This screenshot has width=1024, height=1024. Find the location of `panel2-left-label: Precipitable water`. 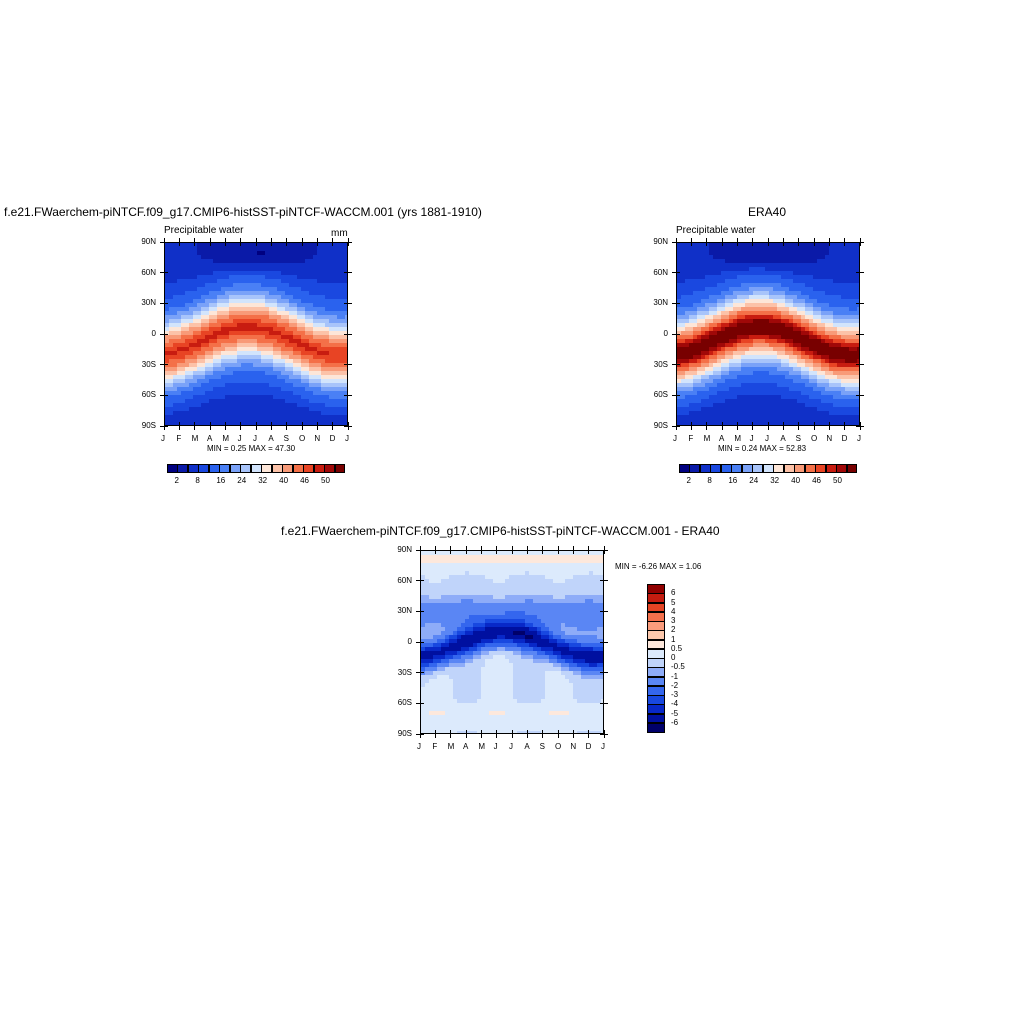

panel2-left-label: Precipitable water is located at coordinates (716, 230).